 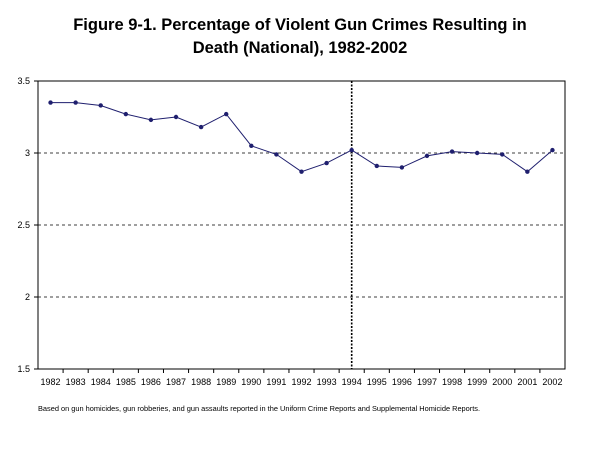 What do you see at coordinates (301, 382) in the screenshot?
I see `x-tick-label: 1992` at bounding box center [301, 382].